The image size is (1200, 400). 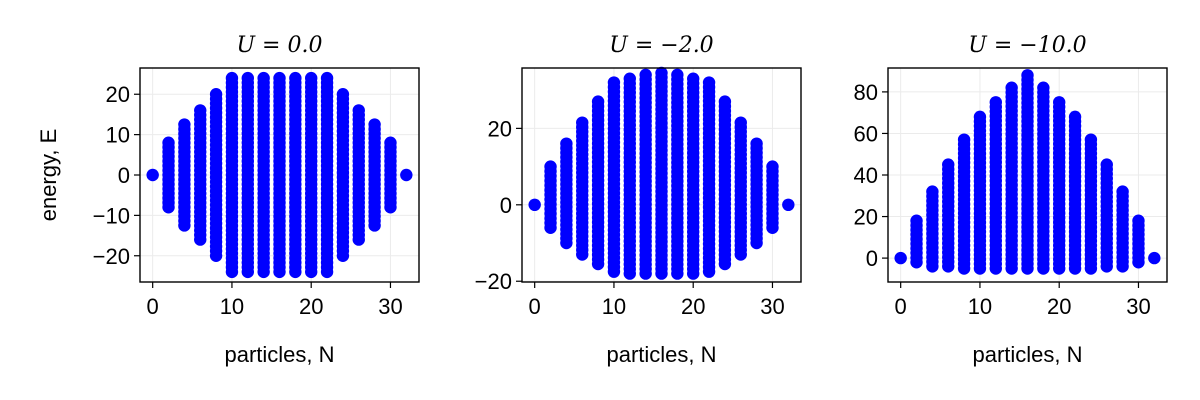 What do you see at coordinates (118, 135) in the screenshot?
I see `y-tick-label: 10` at bounding box center [118, 135].